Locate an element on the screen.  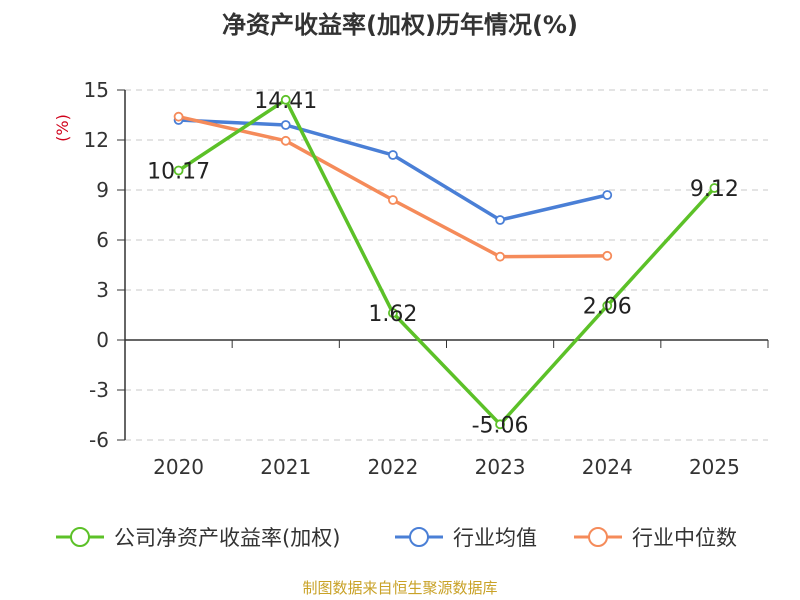
x-tick-label: 2021 is located at coordinates (285, 467).